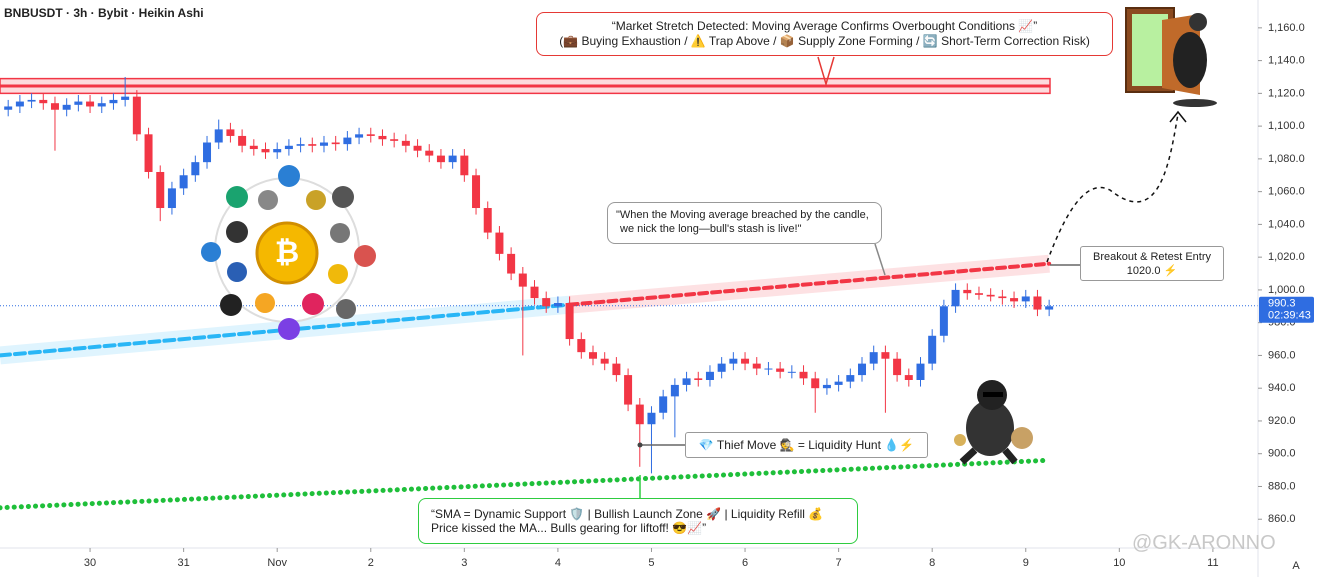 The height and width of the screenshot is (577, 1317). I want to click on y-tick-label: 920.0, so click(1282, 421).